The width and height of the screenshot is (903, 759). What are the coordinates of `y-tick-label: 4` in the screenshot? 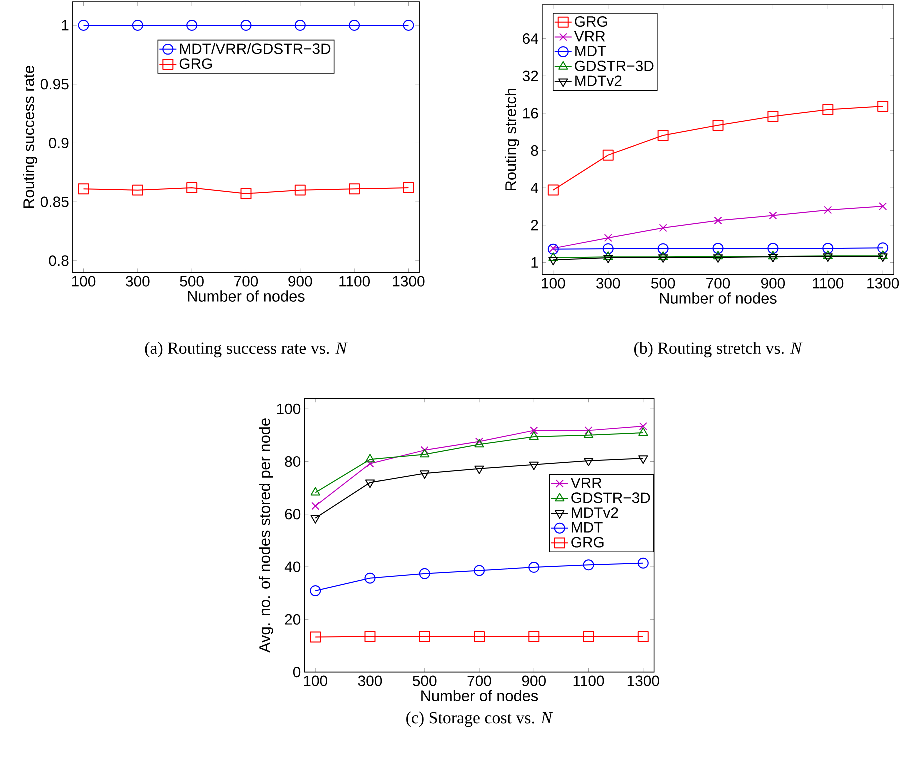 It's located at (534, 188).